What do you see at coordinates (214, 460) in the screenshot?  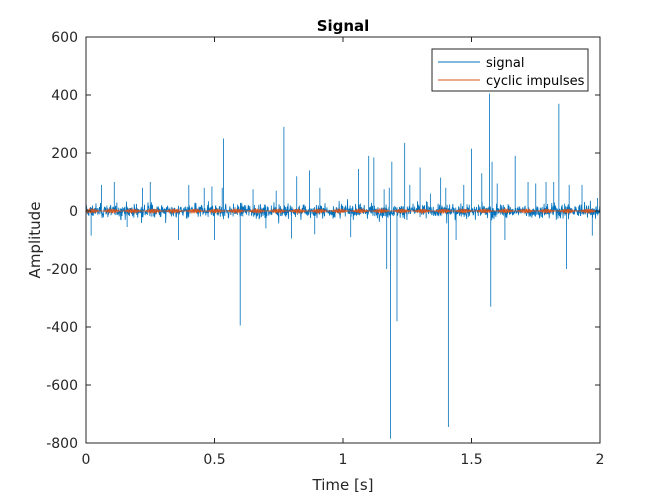 I see `x-tick-label: 0.5` at bounding box center [214, 460].